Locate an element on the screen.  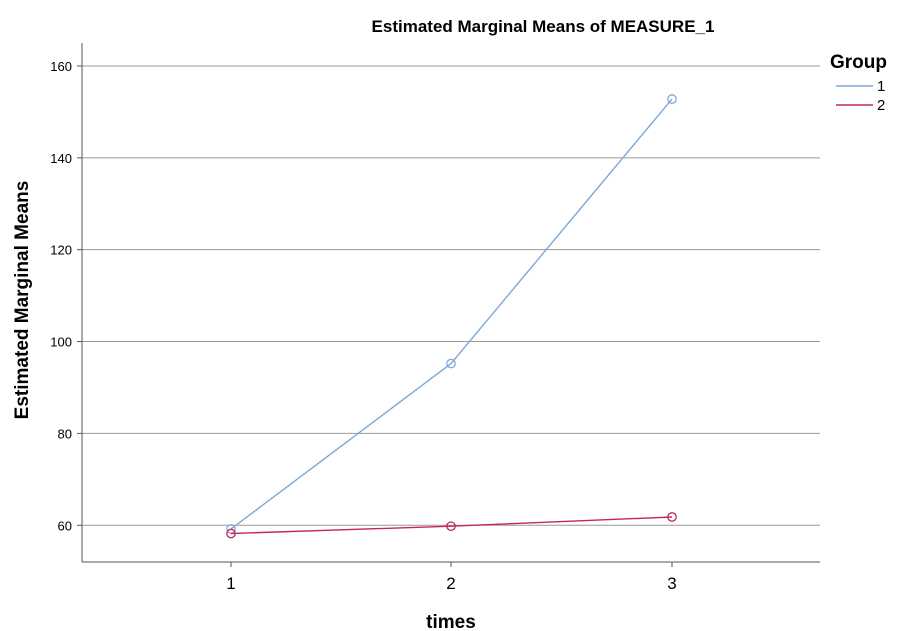
legend-label: 2 is located at coordinates (881, 105).